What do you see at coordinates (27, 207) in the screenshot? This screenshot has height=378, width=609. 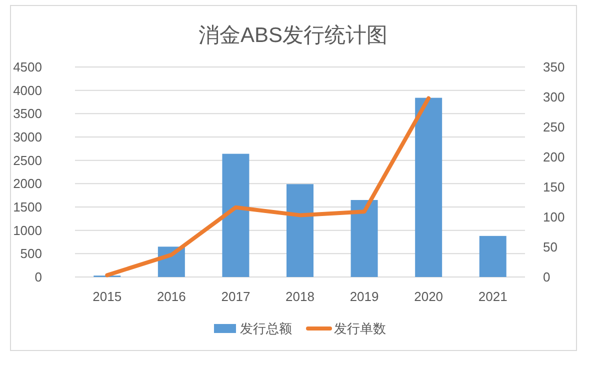 I see `y-tick-label: 1500` at bounding box center [27, 207].